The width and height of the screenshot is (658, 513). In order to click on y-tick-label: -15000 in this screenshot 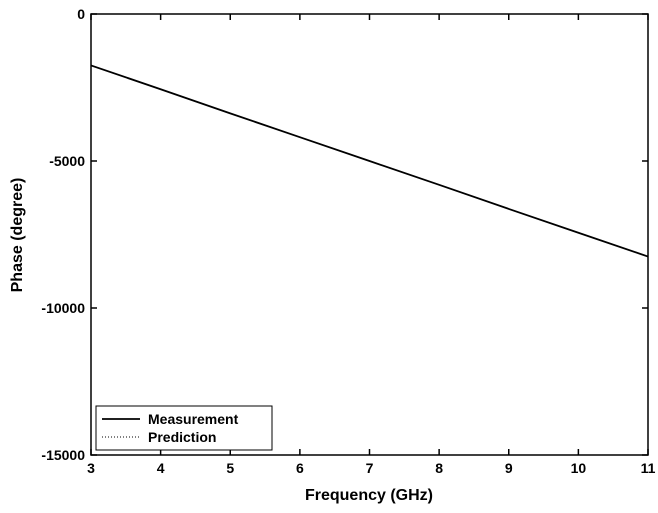, I will do `click(63, 455)`.